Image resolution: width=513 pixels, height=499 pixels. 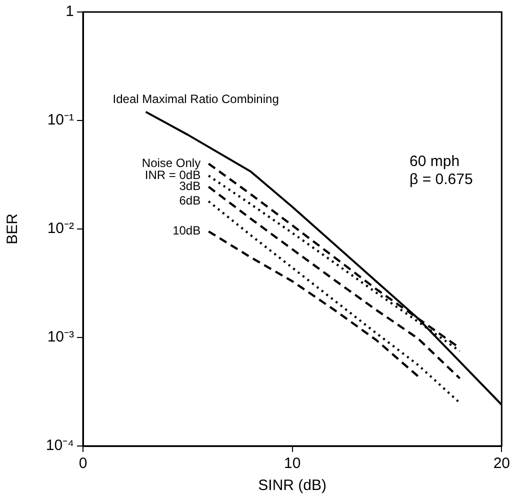 I want to click on series-label: 6dB, so click(x=190, y=201).